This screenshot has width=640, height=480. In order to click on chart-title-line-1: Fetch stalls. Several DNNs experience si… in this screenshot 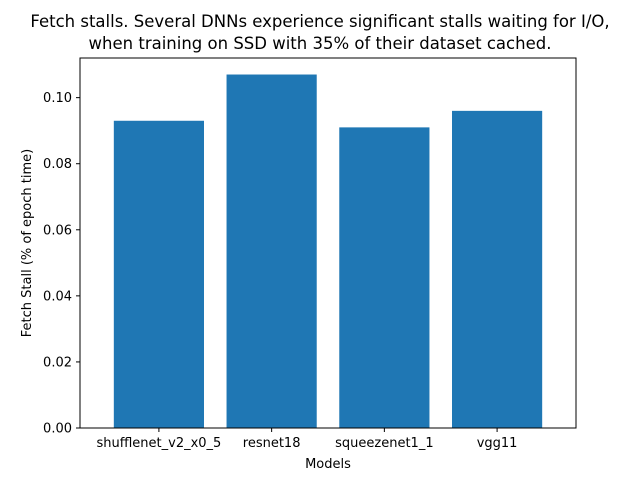, I will do `click(320, 21)`.